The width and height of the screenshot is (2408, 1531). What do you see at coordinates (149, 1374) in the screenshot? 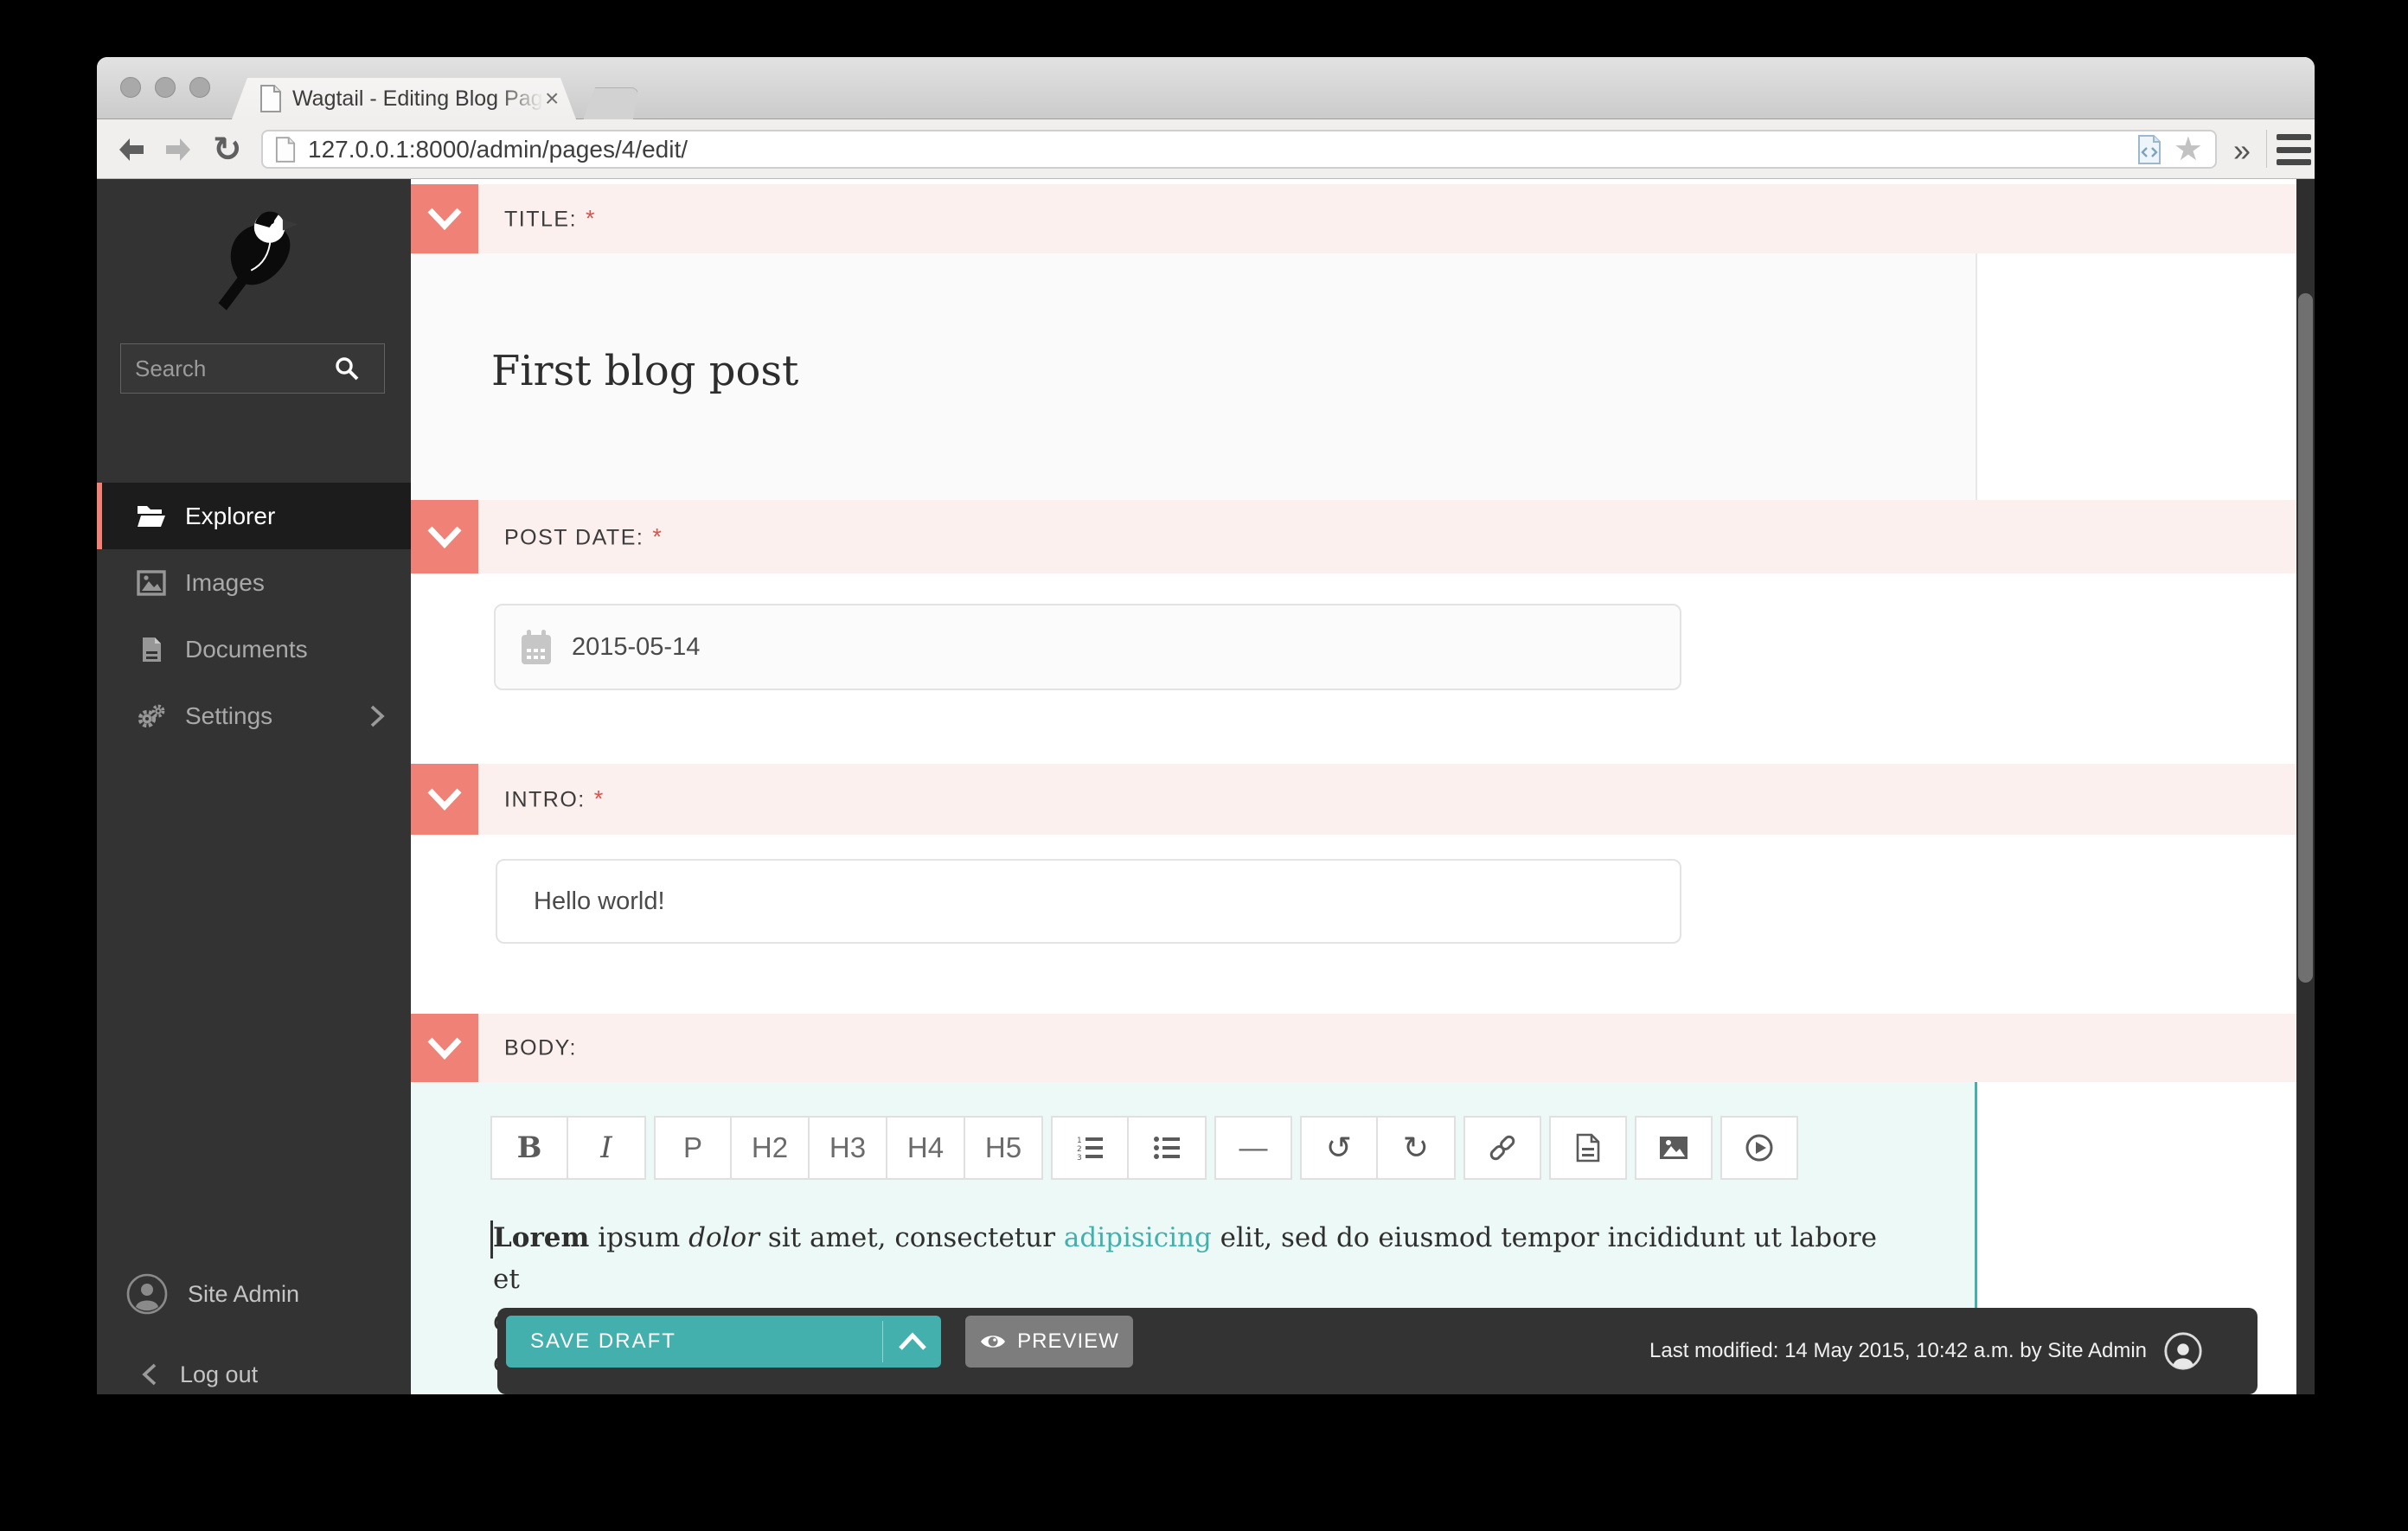
I see `chevron-left-icon` at bounding box center [149, 1374].